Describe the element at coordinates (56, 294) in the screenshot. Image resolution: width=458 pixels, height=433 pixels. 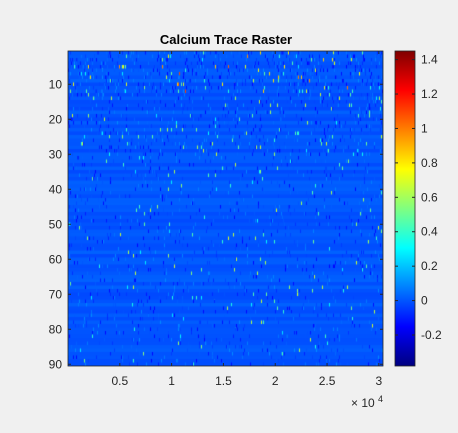
I see `y-tick-label: 70` at that location.